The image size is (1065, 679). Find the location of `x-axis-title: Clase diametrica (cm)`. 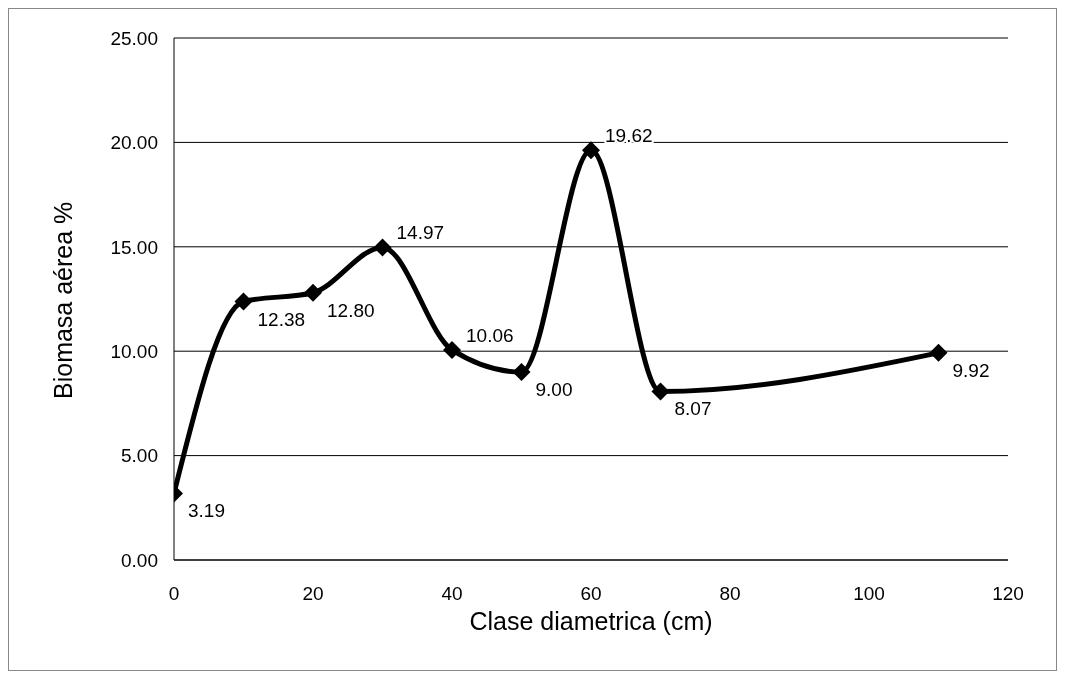

x-axis-title: Clase diametrica (cm) is located at coordinates (591, 621).